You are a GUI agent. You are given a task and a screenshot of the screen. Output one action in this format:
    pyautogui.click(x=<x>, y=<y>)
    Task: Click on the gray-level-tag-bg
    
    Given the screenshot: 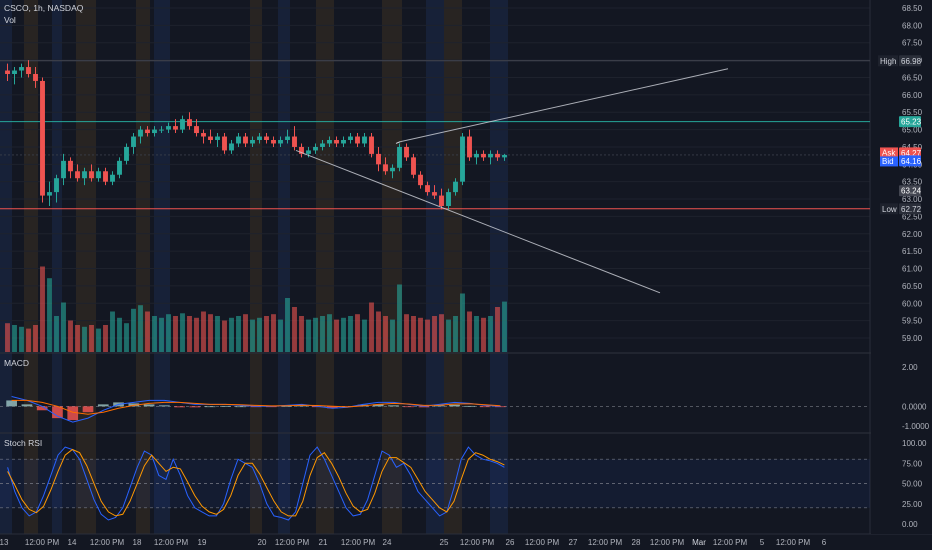 What is the action you would take?
    pyautogui.click(x=910, y=191)
    